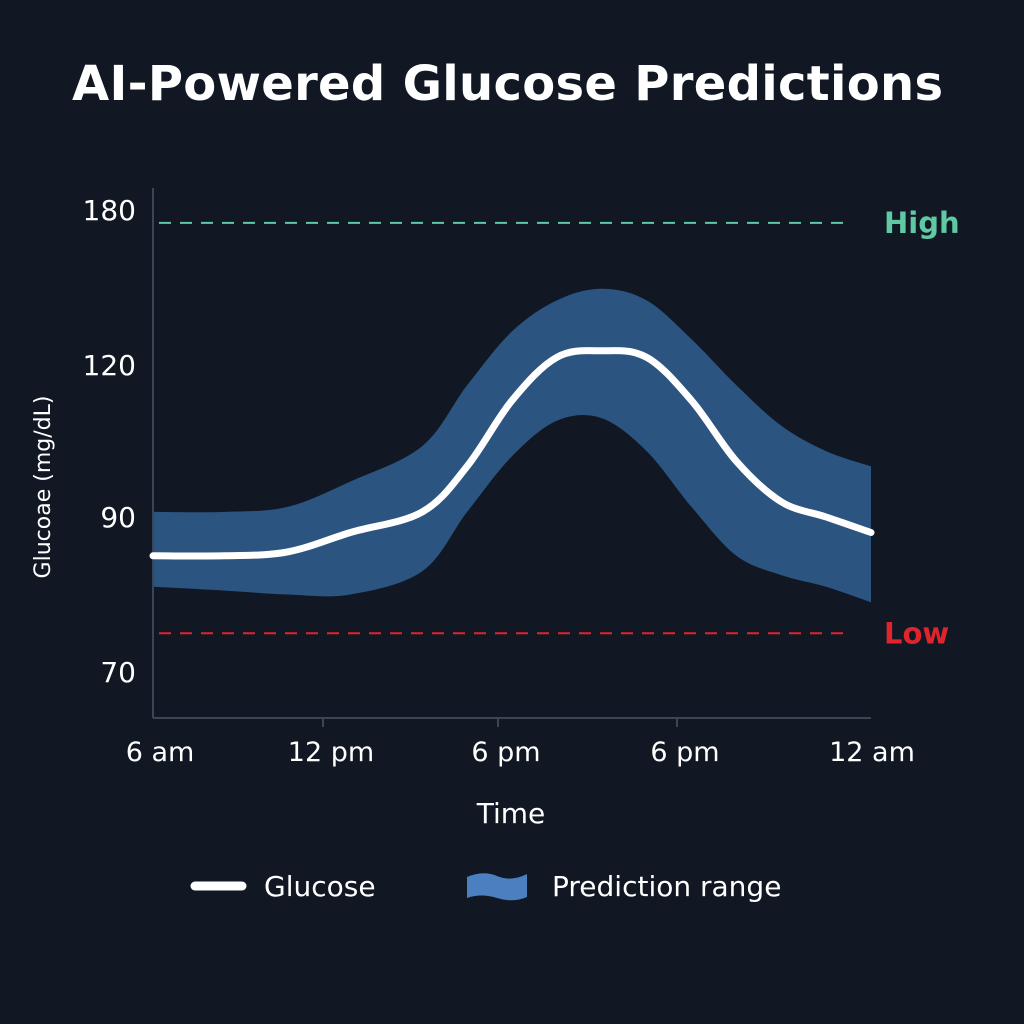 This screenshot has width=1024, height=1024. Describe the element at coordinates (109, 365) in the screenshot. I see `y-tick-label: 120` at that location.